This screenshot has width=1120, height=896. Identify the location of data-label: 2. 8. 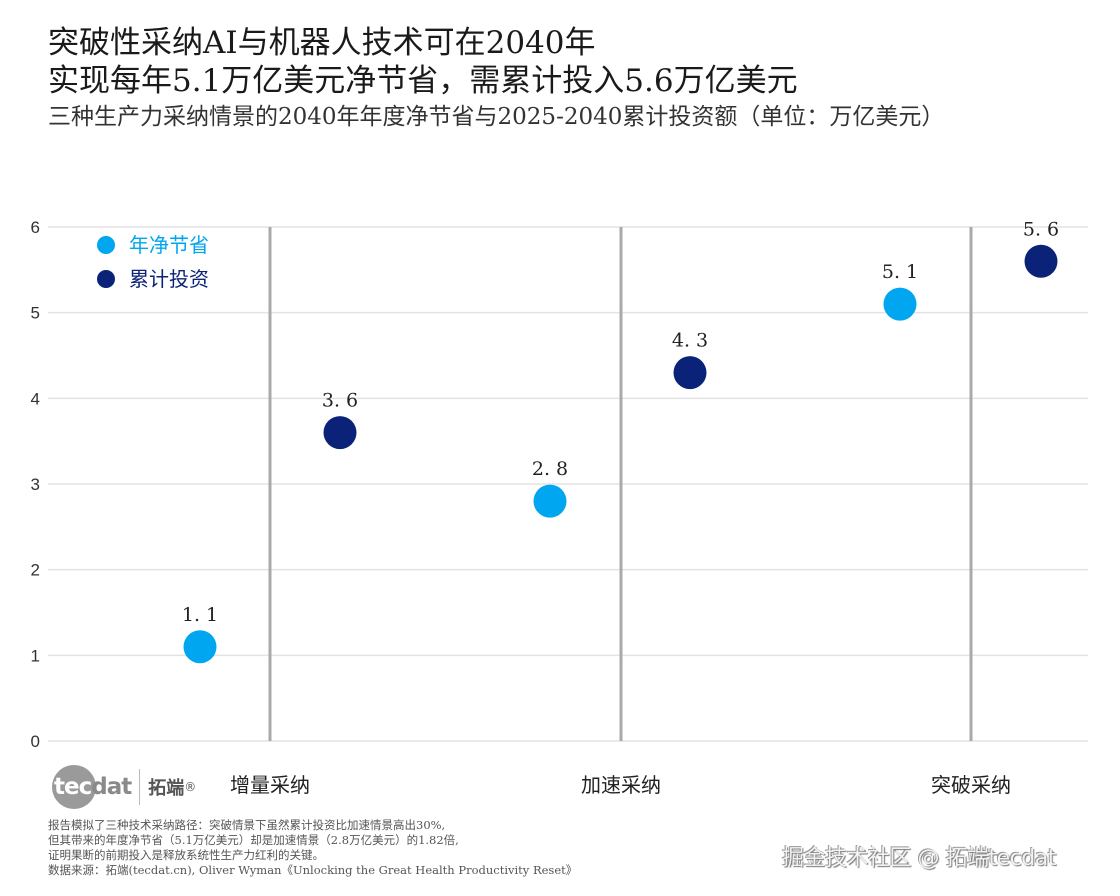
(550, 469).